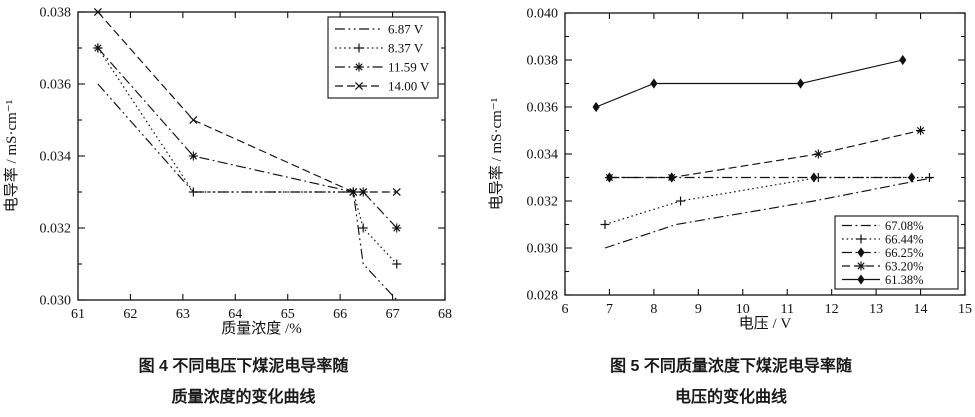 Image resolution: width=975 pixels, height=417 pixels. Describe the element at coordinates (409, 86) in the screenshot. I see `svg-text: 14.00 V` at that location.